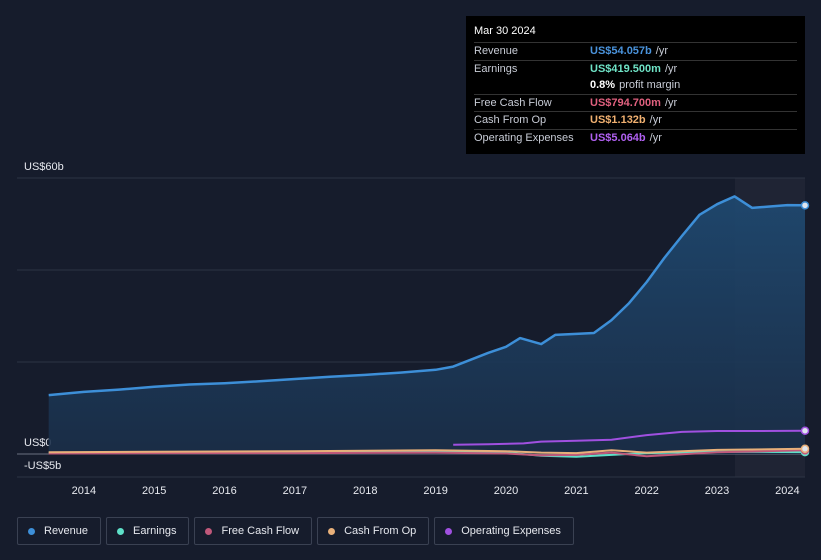 The image size is (821, 560). I want to click on tooltip-label: Revenue, so click(496, 51).